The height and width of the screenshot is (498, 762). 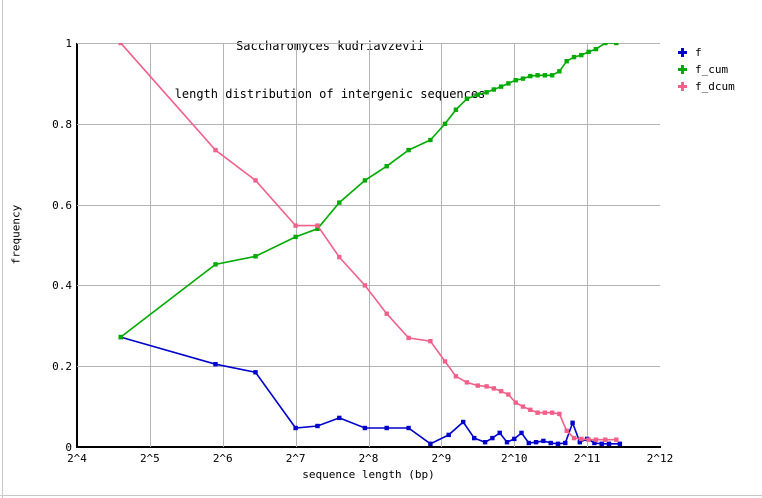 I want to click on legend: f f_cum f_dcum, so click(x=720, y=69).